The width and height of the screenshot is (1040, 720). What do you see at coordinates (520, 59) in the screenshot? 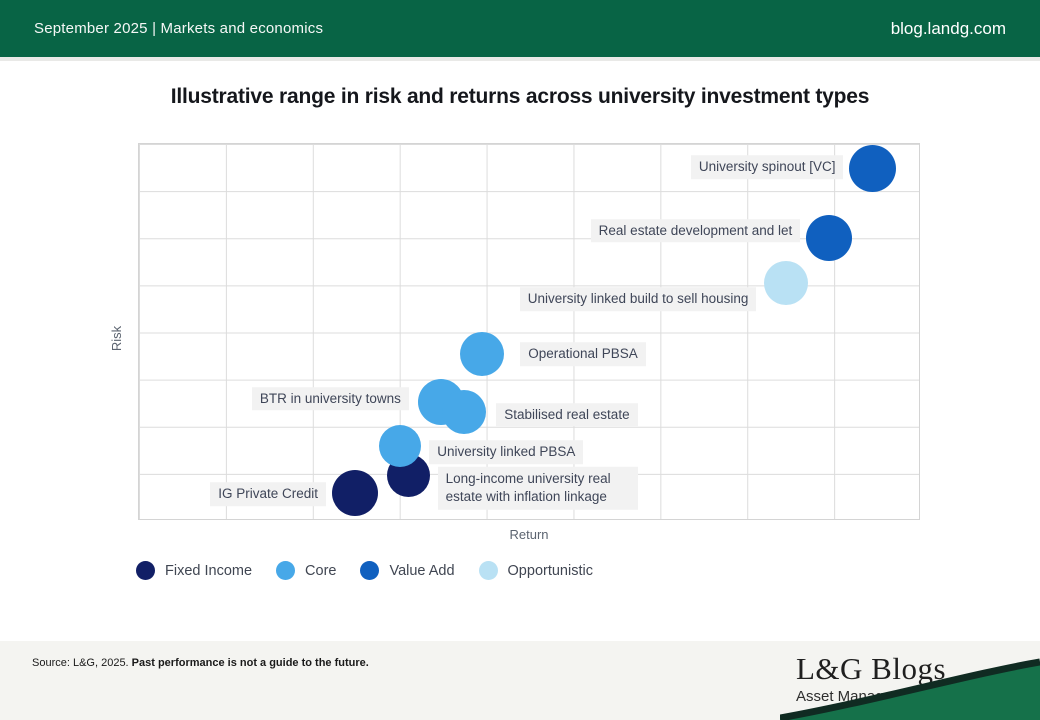
I see `header-divider` at bounding box center [520, 59].